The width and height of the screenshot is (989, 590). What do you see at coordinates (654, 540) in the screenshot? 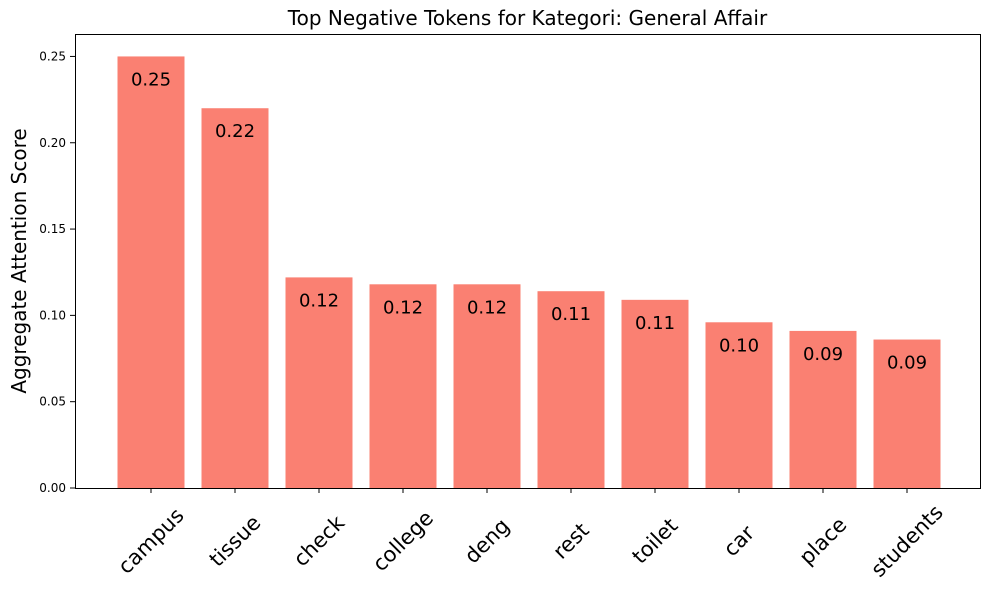
I see `x-tick-label-toilet: toilet` at bounding box center [654, 540].